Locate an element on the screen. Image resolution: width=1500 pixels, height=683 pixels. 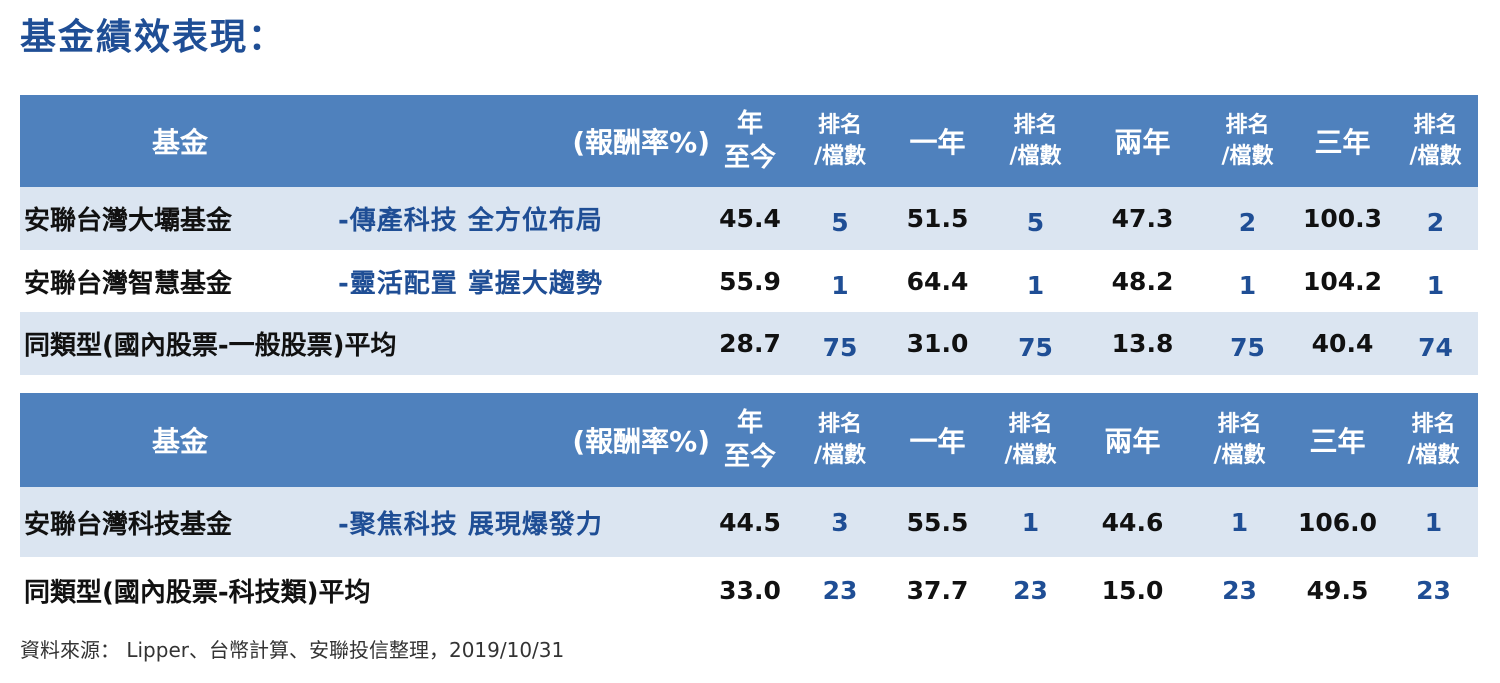
two-year-return: 44.6 is located at coordinates (1132, 522).